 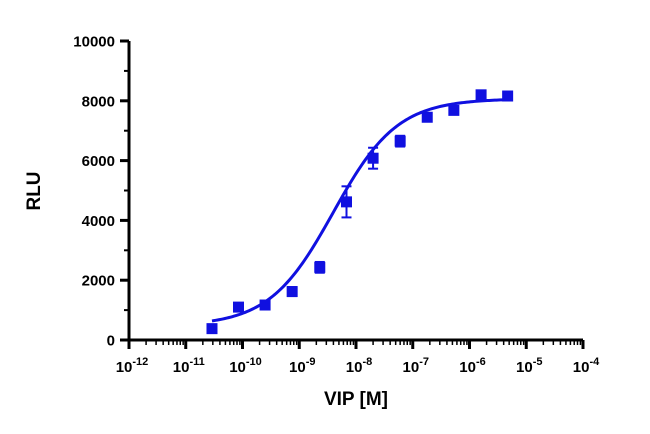 I want to click on x-tick-label: 10⁻⁹, so click(x=302, y=366).